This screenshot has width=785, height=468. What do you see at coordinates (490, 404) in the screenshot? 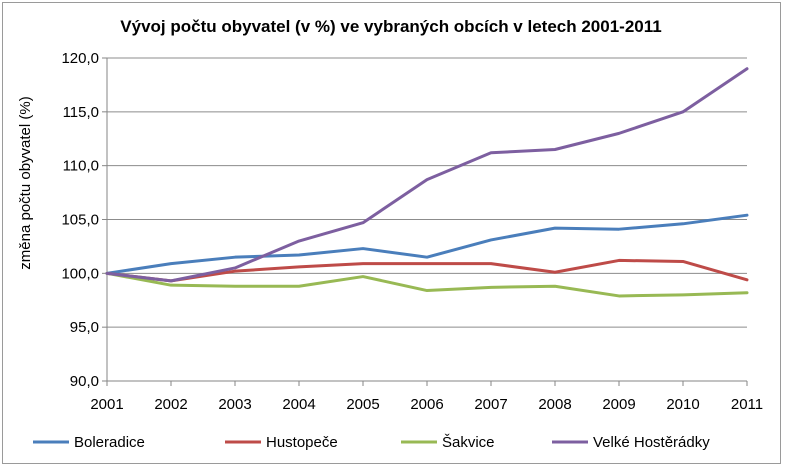
I see `x-tick-label-6: 2007` at bounding box center [490, 404].